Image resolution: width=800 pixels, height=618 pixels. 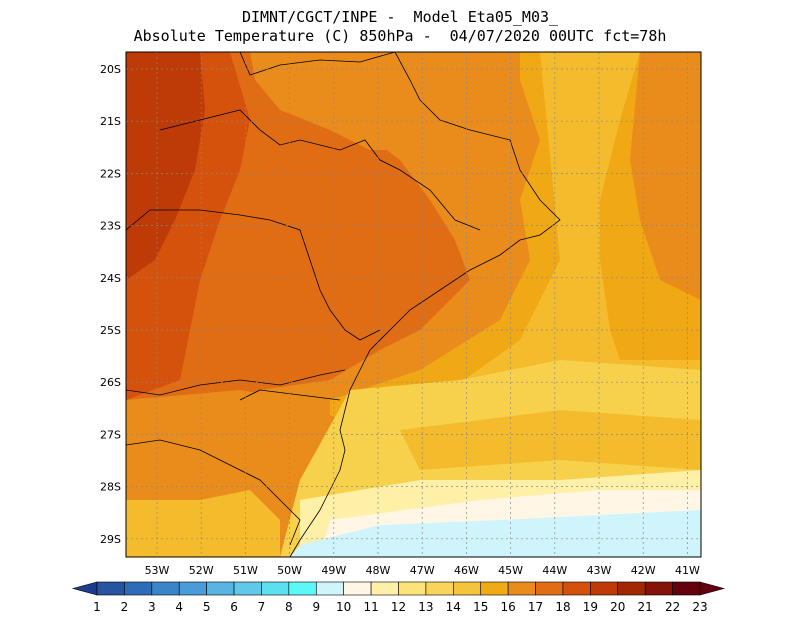 I want to click on colorbar-label: 9, so click(x=316, y=607).